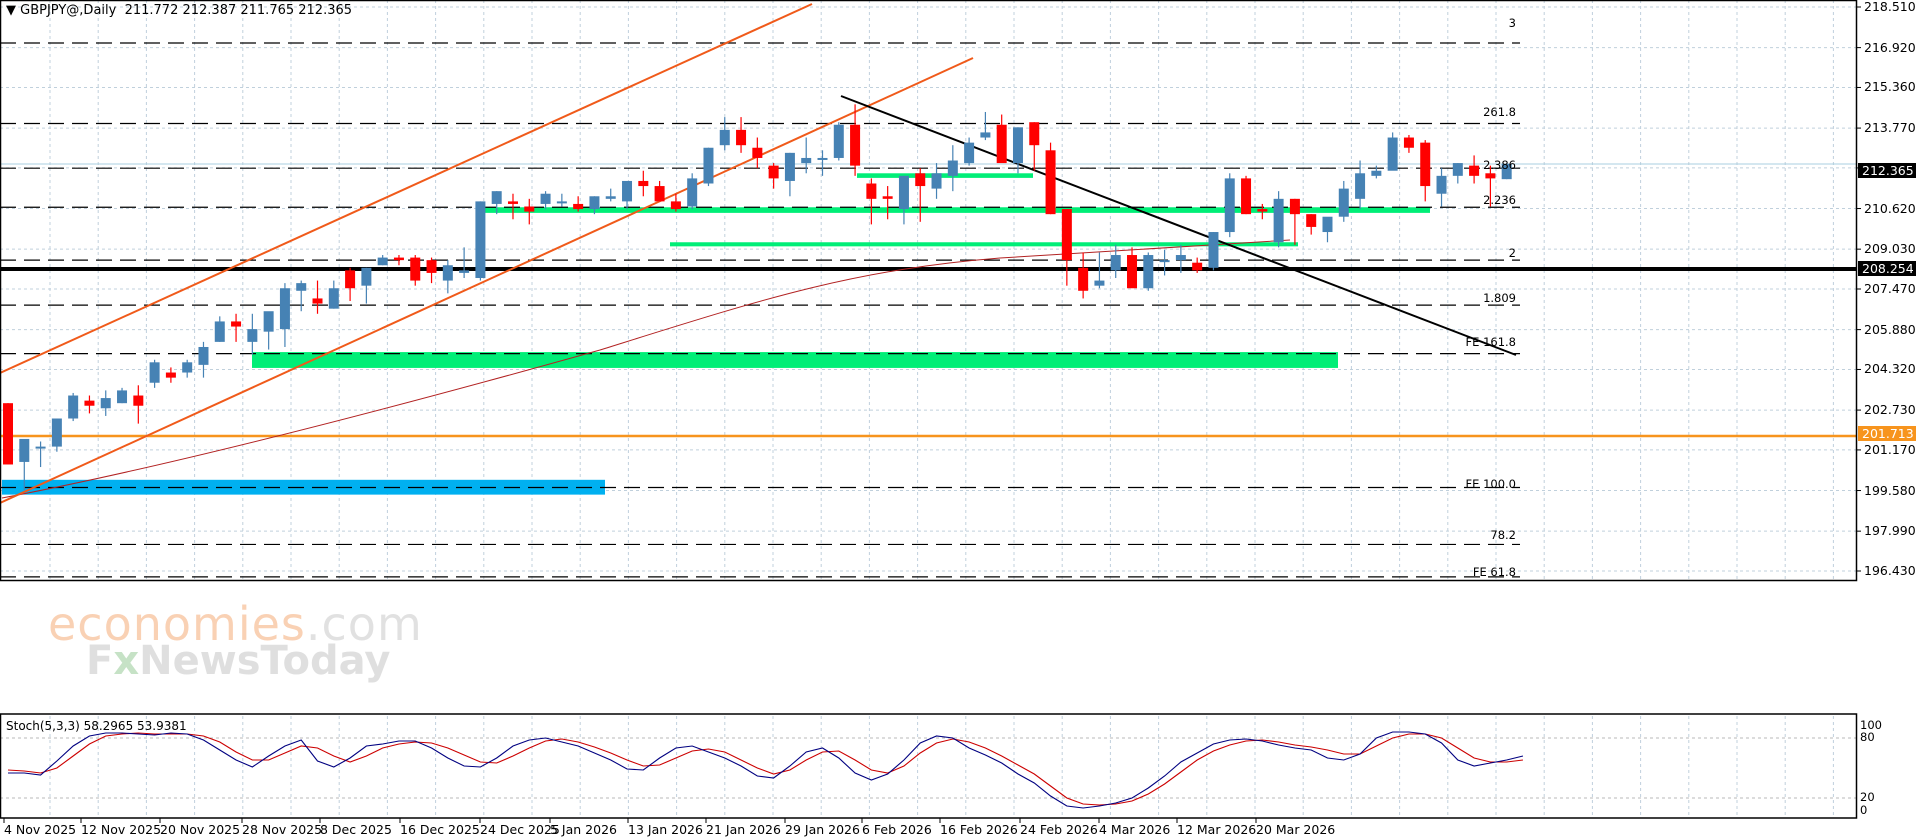 The image size is (1916, 840). I want to click on orange-level-tag: 201.713, so click(1887, 433).